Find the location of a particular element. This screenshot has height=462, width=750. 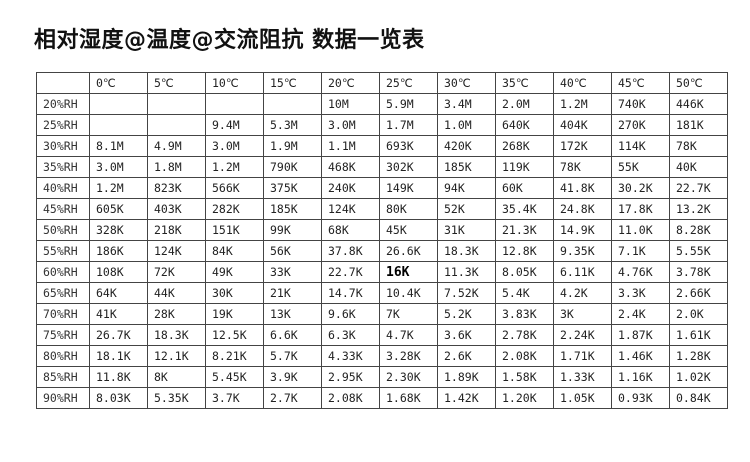

table-cell: 5.4K is located at coordinates (524, 293).